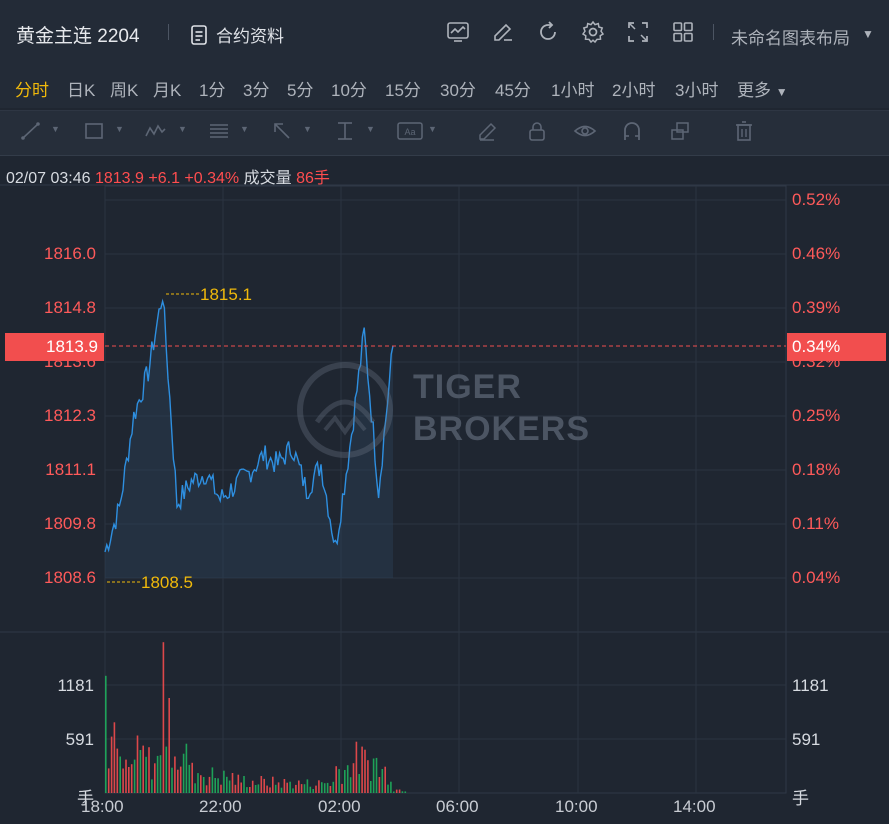 This screenshot has width=889, height=824. I want to click on price-area-fill, so click(249, 439).